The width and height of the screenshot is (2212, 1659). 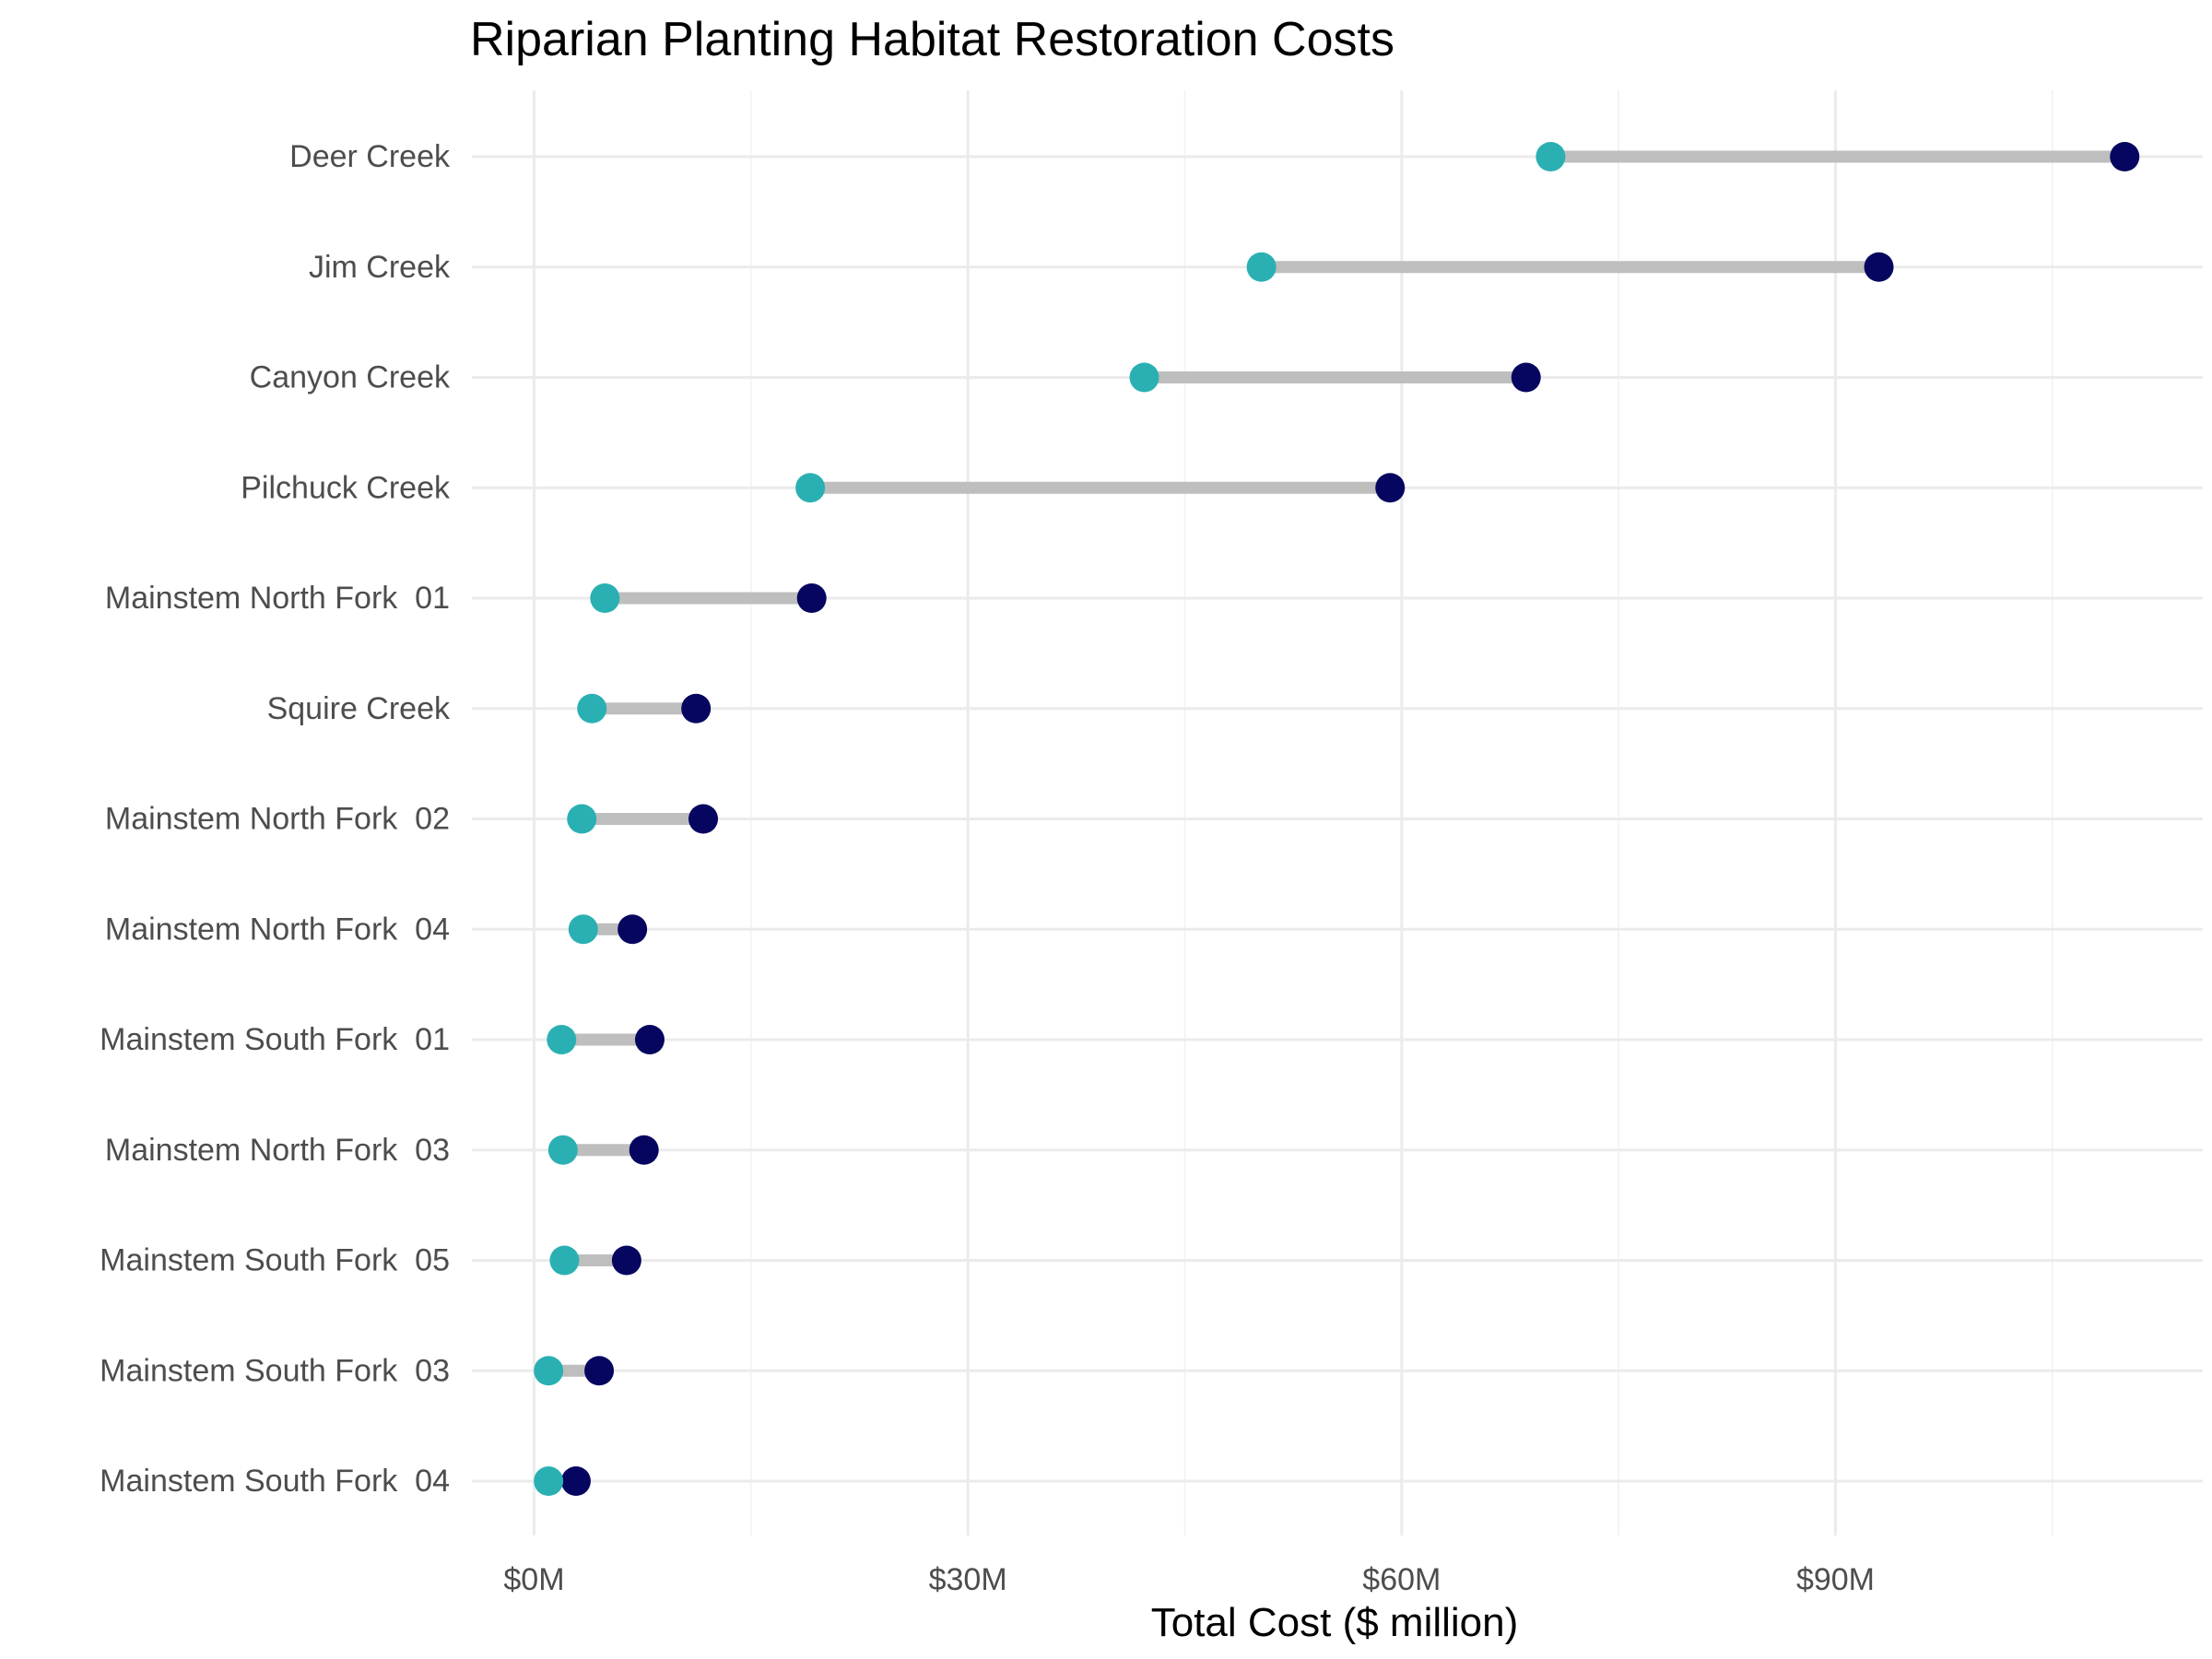 What do you see at coordinates (1835, 1579) in the screenshot?
I see `x-tick-label: $90M` at bounding box center [1835, 1579].